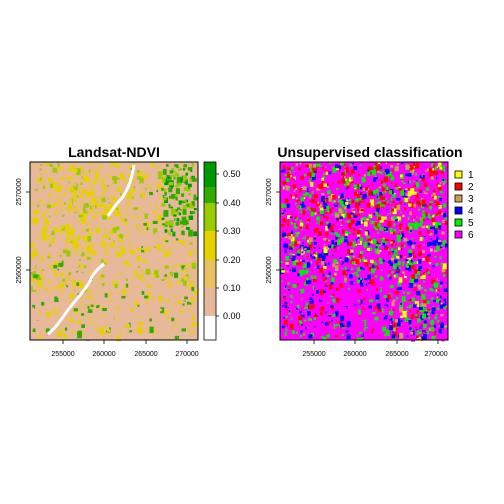 The width and height of the screenshot is (504, 504). What do you see at coordinates (354, 354) in the screenshot?
I see `classification-x-tick-label: 260000` at bounding box center [354, 354].